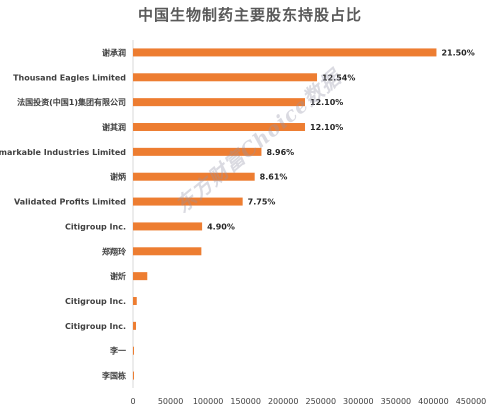 The image size is (500, 413). What do you see at coordinates (208, 401) in the screenshot?
I see `x-tick-label: 100000` at bounding box center [208, 401].